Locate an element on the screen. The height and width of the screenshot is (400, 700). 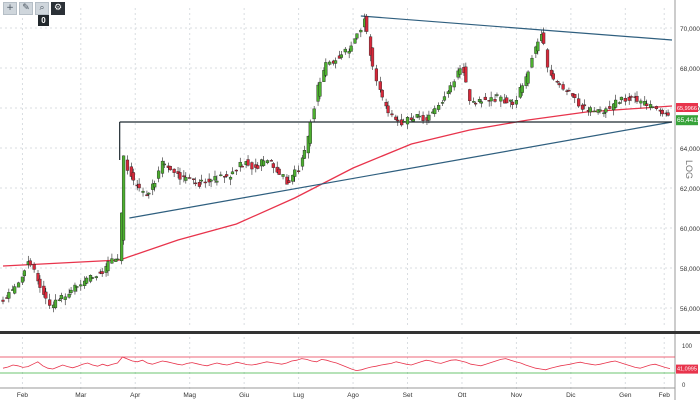
y-tick-label: 70,0000 is located at coordinates (690, 29).